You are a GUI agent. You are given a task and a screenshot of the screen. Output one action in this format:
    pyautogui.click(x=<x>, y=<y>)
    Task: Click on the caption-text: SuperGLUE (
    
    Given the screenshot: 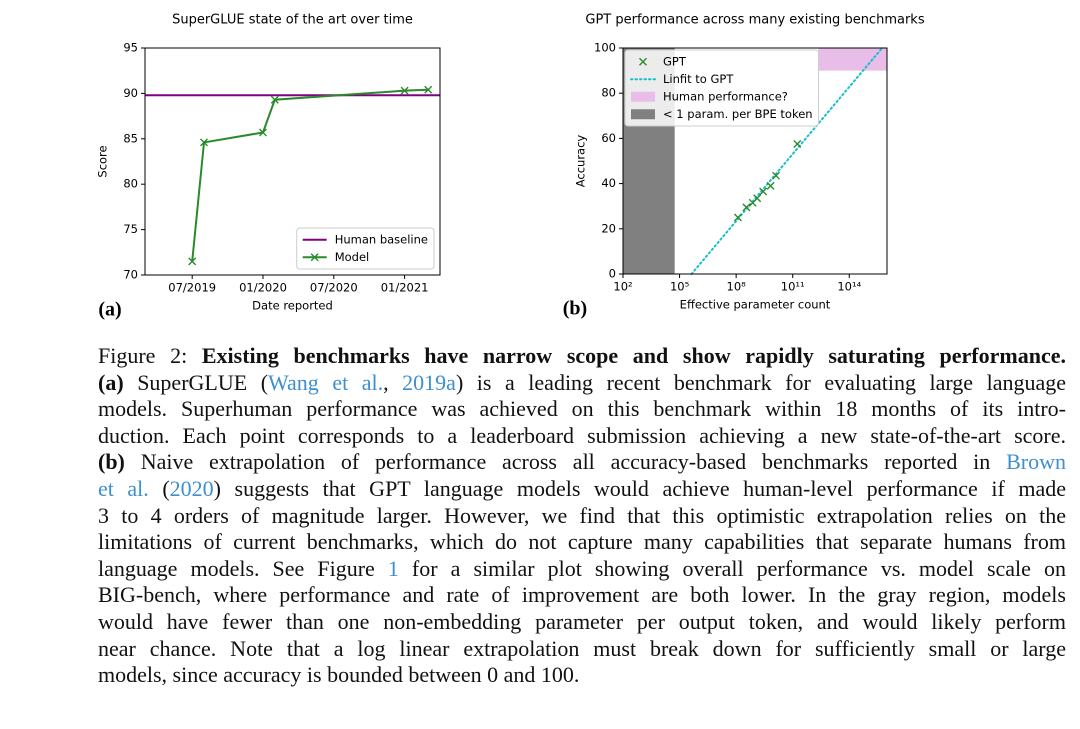 What is the action you would take?
    pyautogui.click(x=196, y=382)
    